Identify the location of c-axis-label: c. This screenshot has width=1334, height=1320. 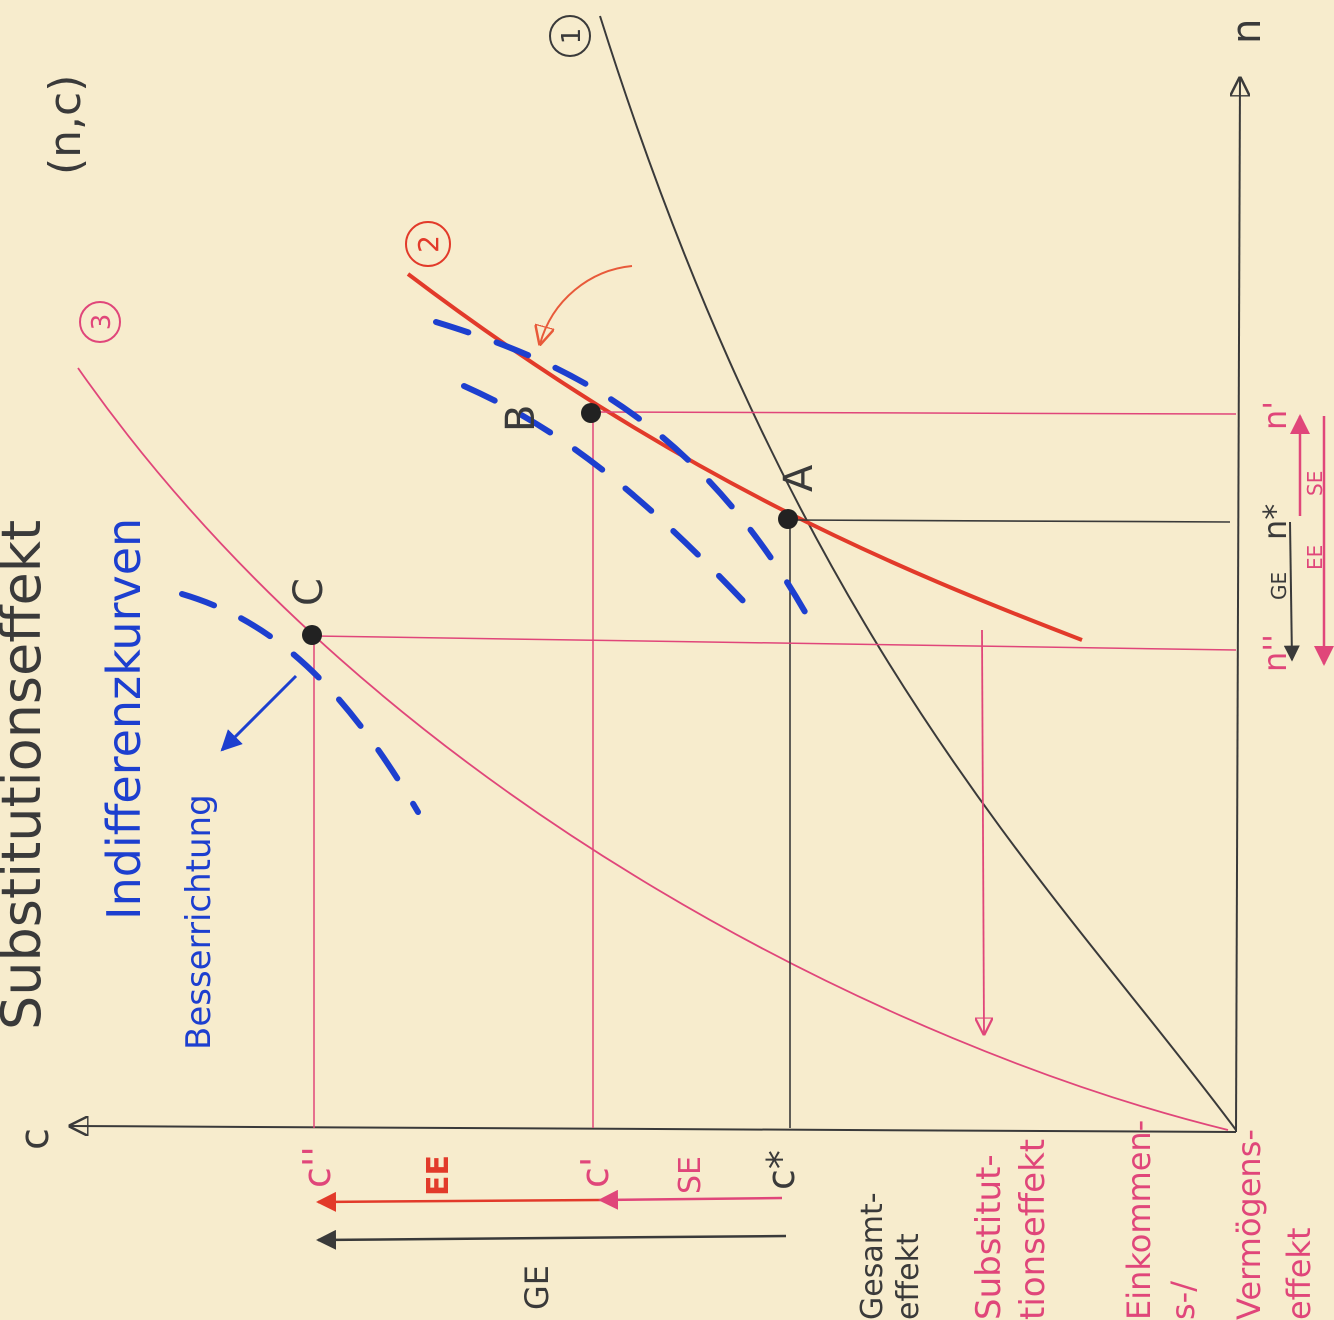
(35, 1139).